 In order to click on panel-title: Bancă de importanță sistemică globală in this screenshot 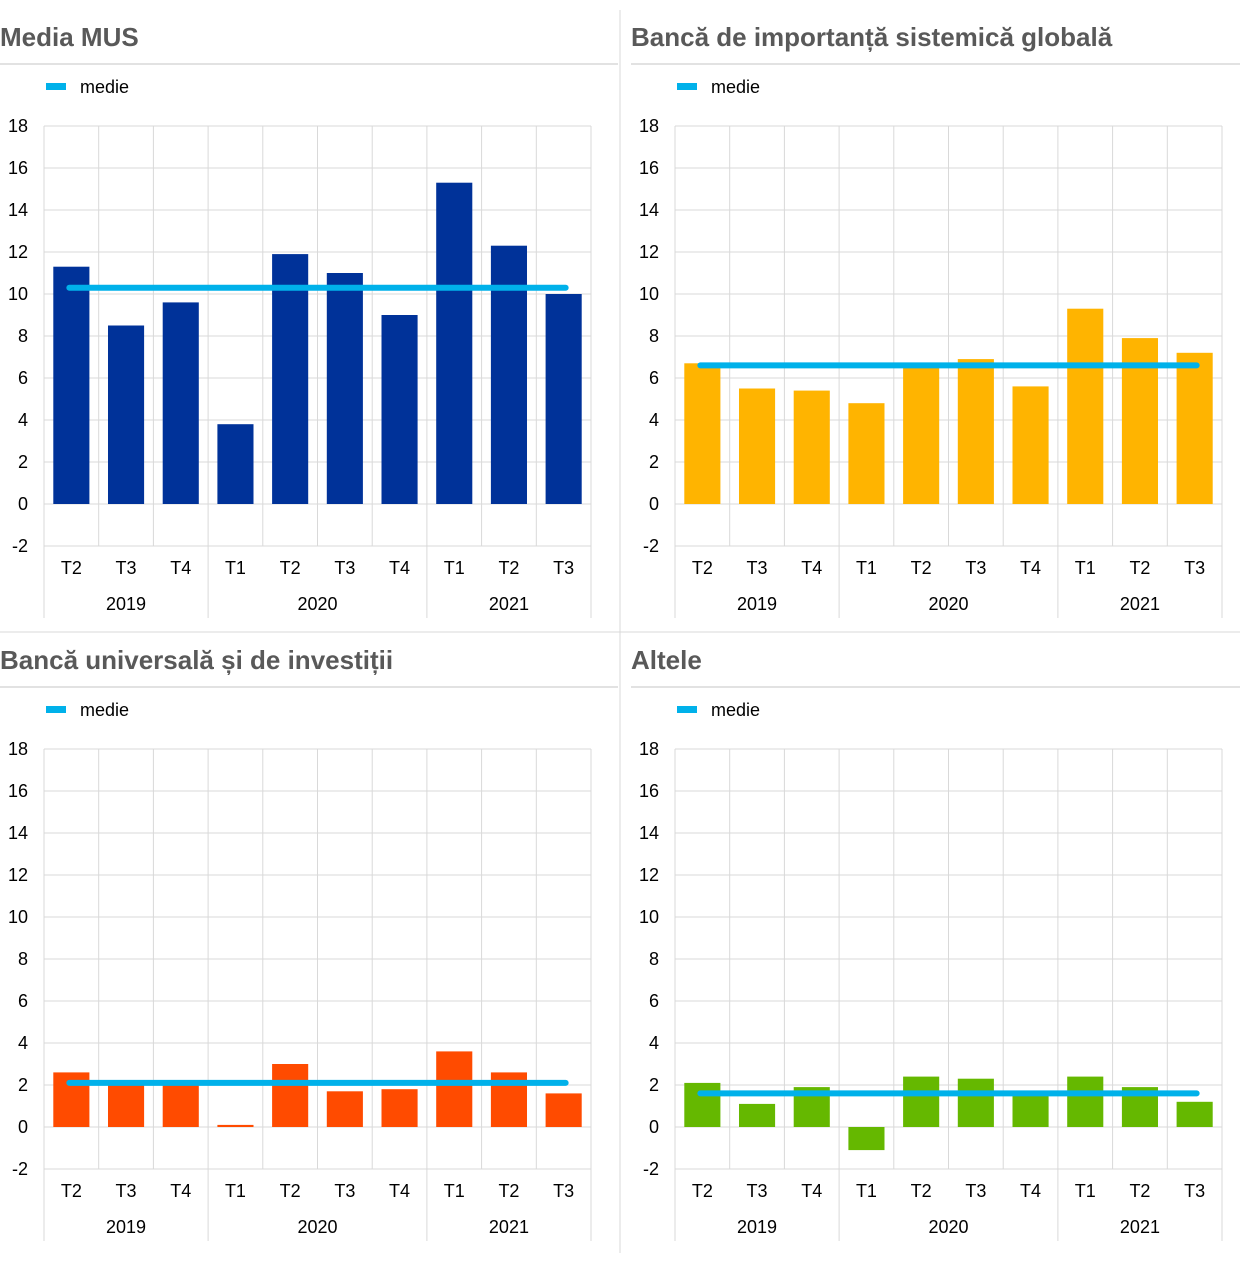, I will do `click(872, 37)`.